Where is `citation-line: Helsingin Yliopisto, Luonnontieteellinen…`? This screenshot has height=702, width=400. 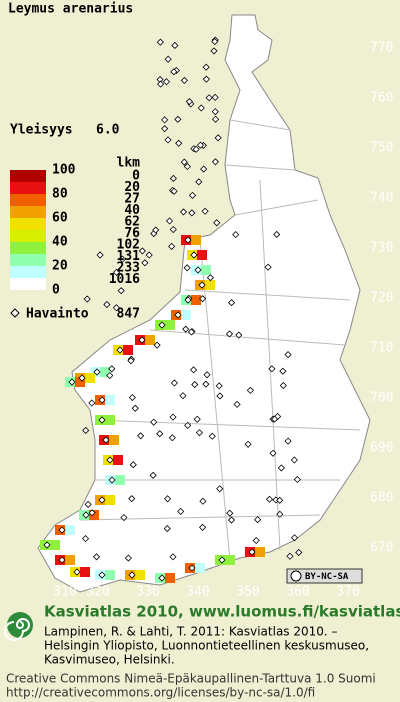 citation-line: Helsingin Yliopisto, Luonnontieteellinen… is located at coordinates (206, 646).